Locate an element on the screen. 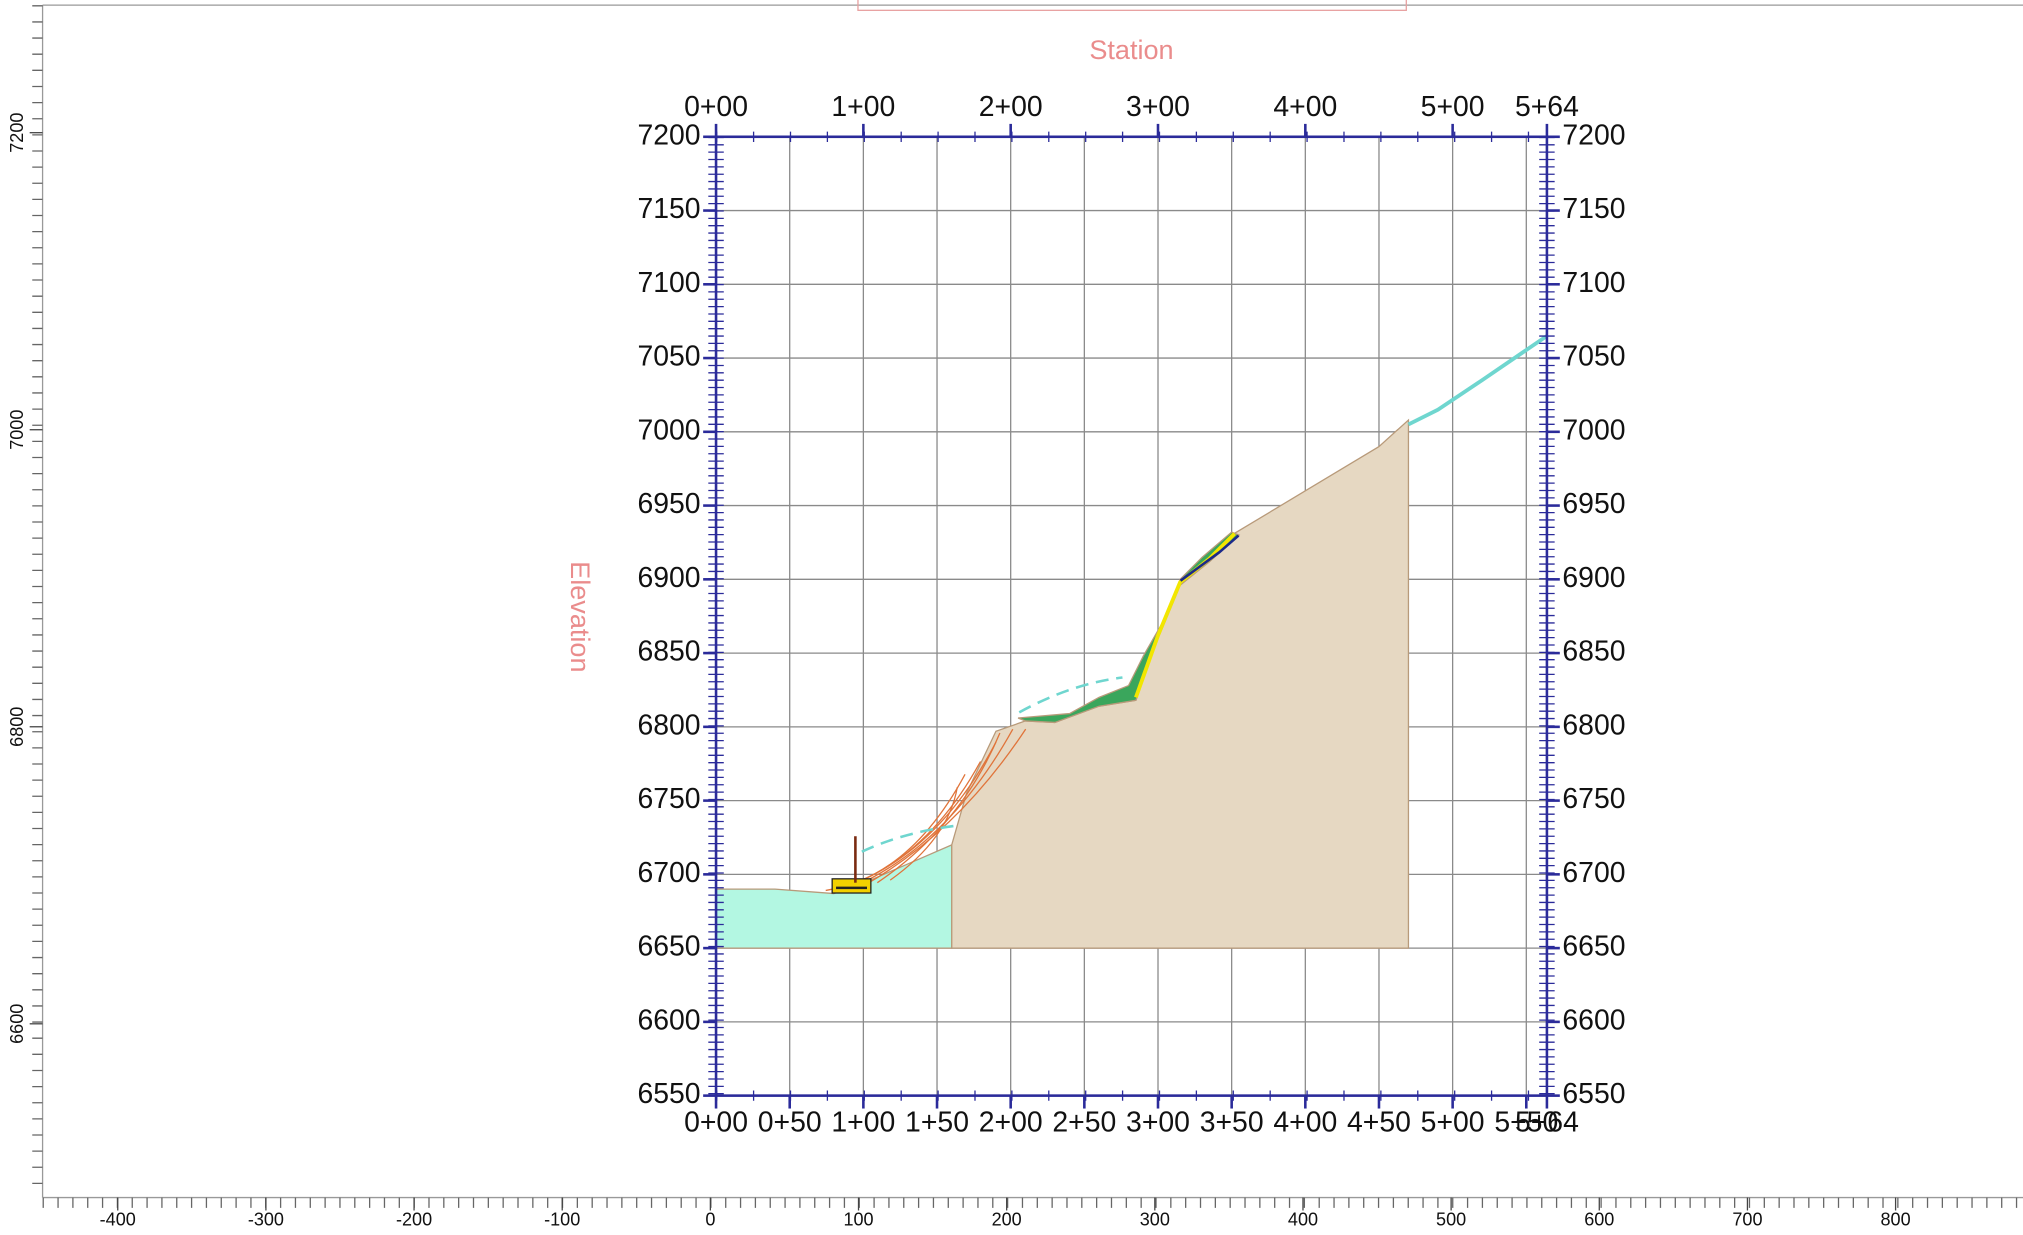  ruler-label: -200 is located at coordinates (414, 1220).